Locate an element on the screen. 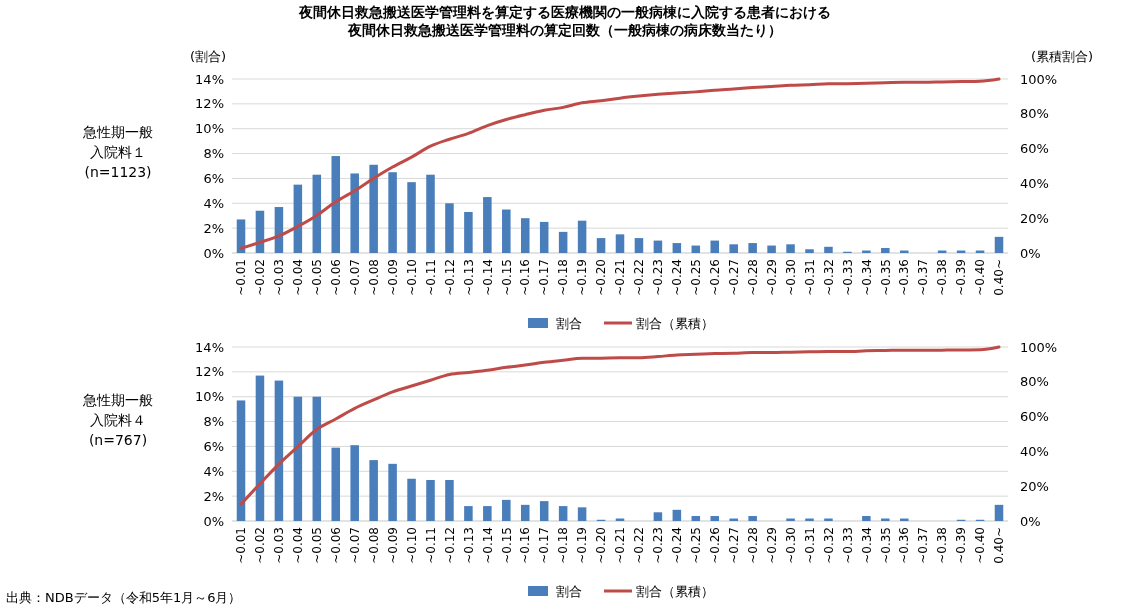 This screenshot has width=1131, height=609. chart-title: 夜間休日救急搬送医学管理料を算定する医療機関の一般病棟に入院する患者における夜間休日救急搬送医学管理料の算定回数（一般病棟の病床数当たり） is located at coordinates (564, 21).